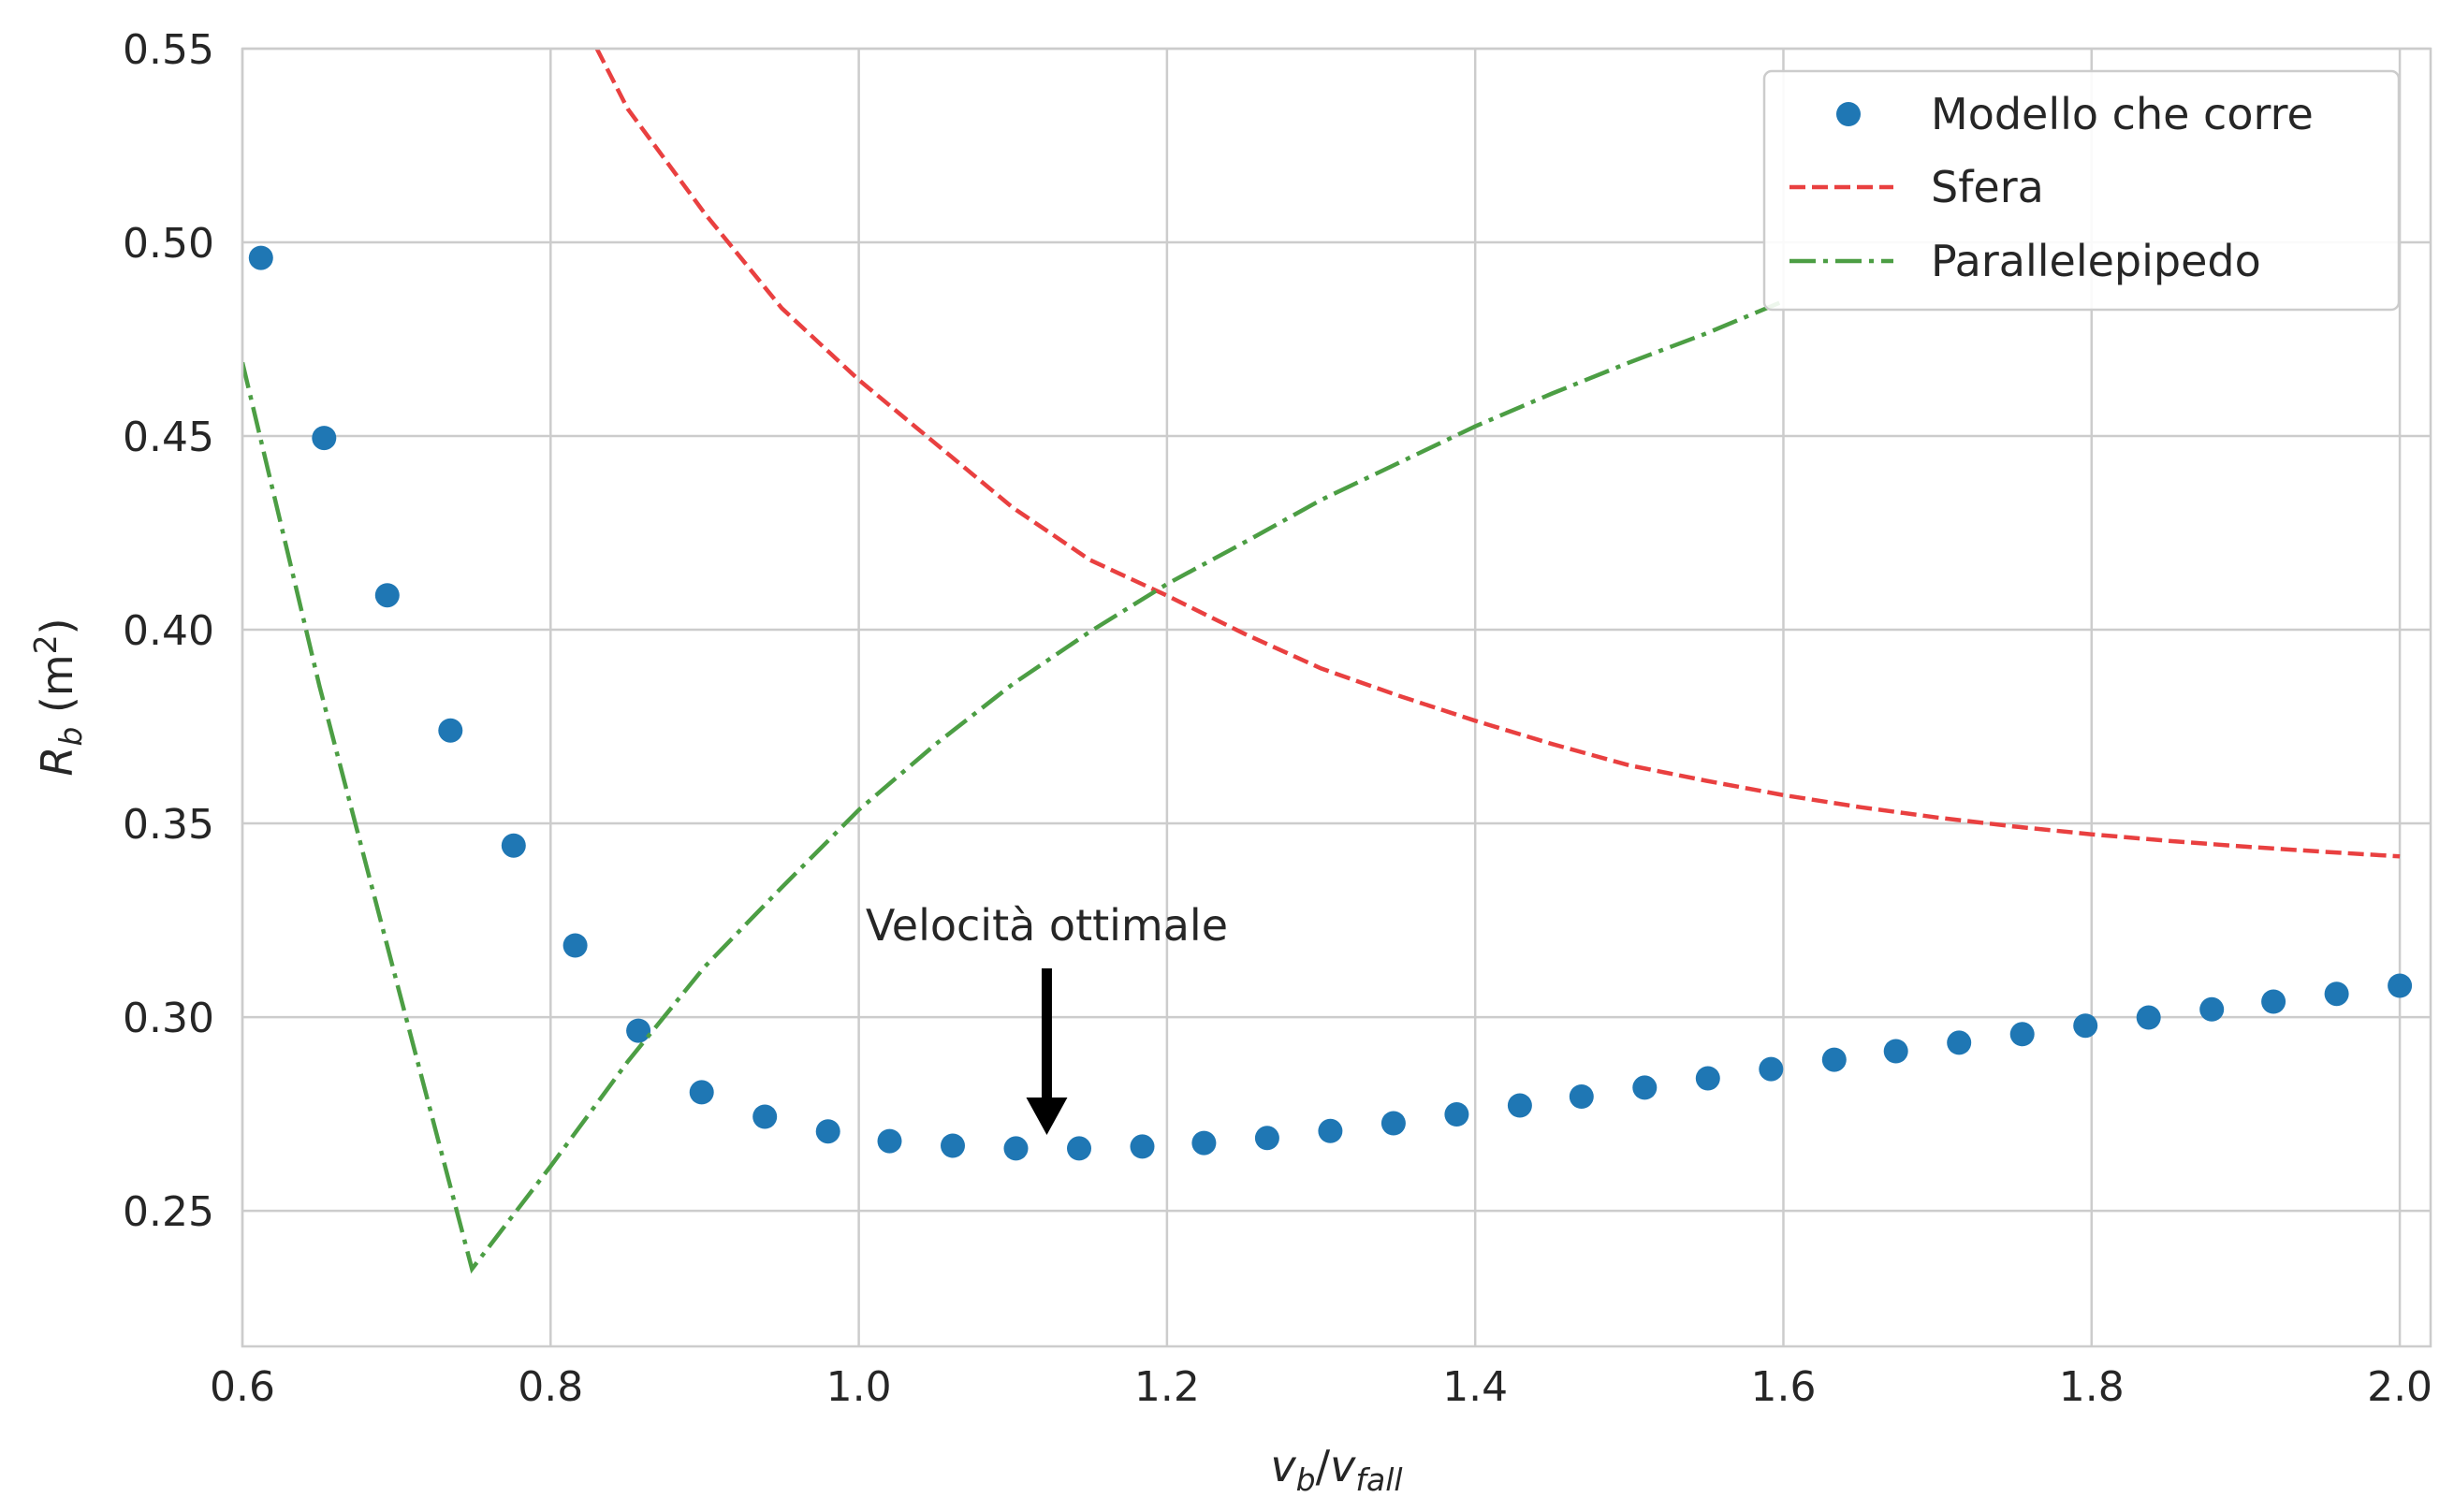 The width and height of the screenshot is (2454, 1512). I want to click on y-tick-label: 0.35, so click(168, 825).